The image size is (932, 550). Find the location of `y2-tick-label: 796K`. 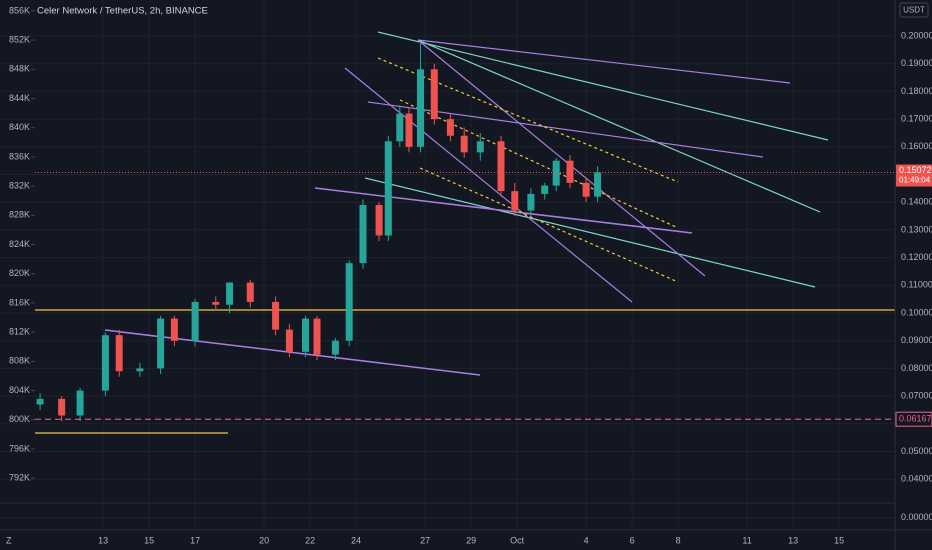

y2-tick-label: 796K is located at coordinates (19, 448).